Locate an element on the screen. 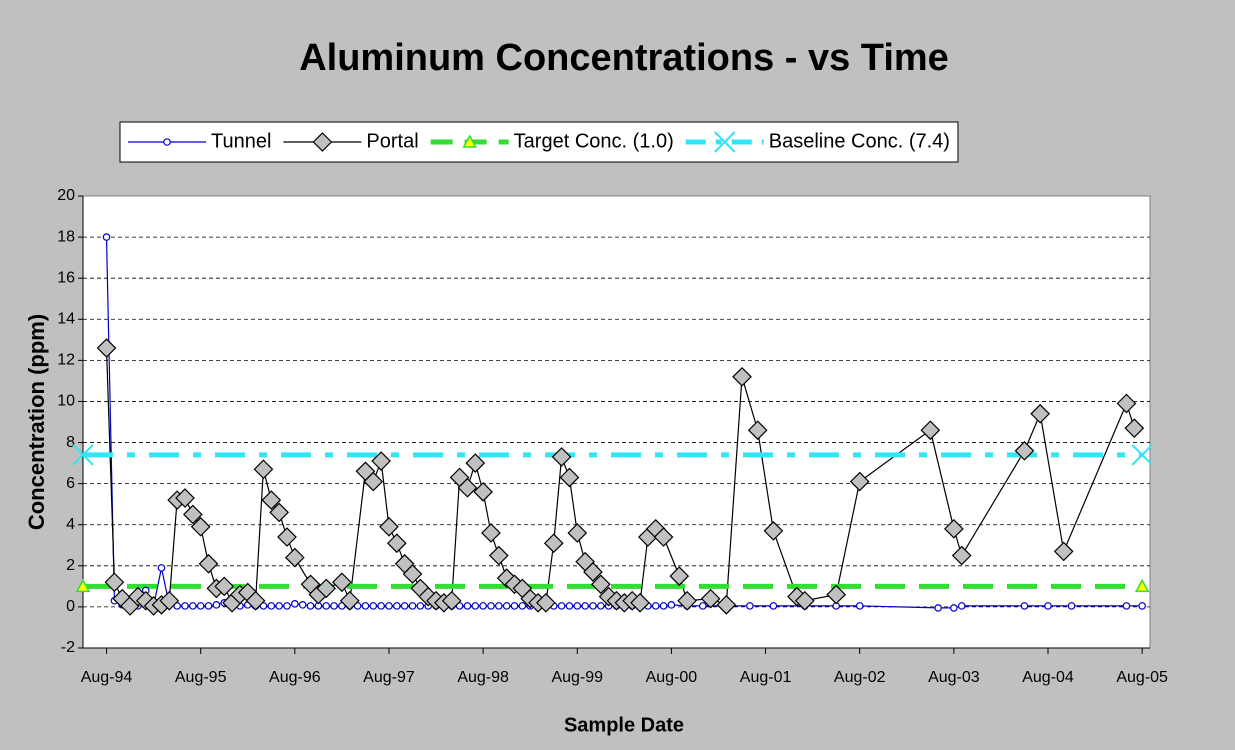 This screenshot has width=1235, height=750. y-tick-label: 12 is located at coordinates (66, 360).